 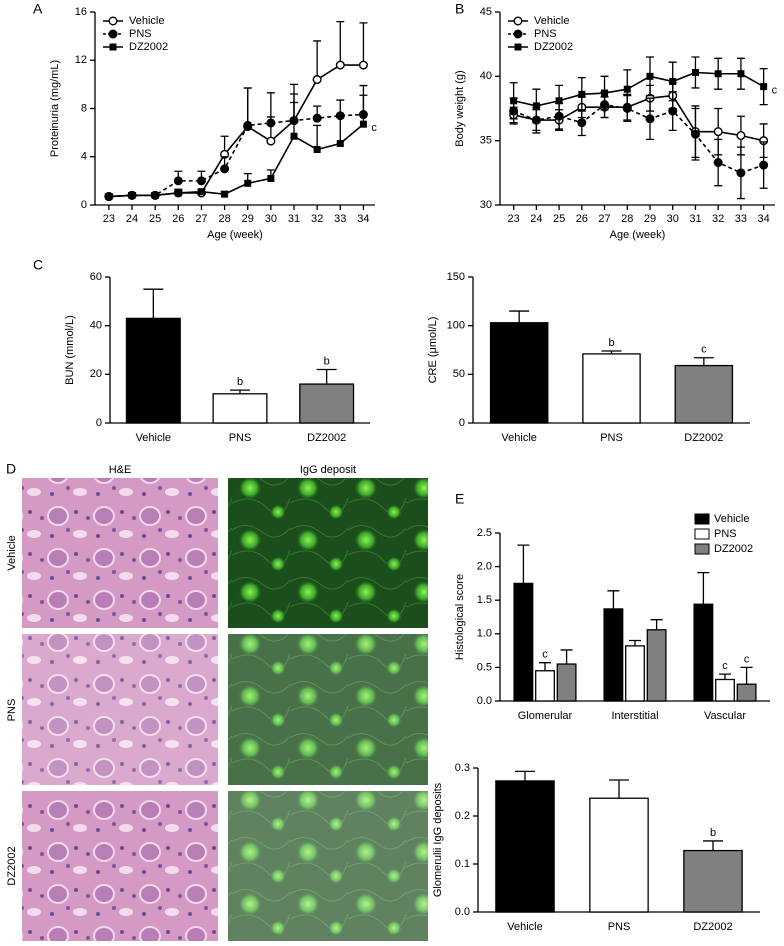 I want to click on legend-swatch, so click(x=702, y=534).